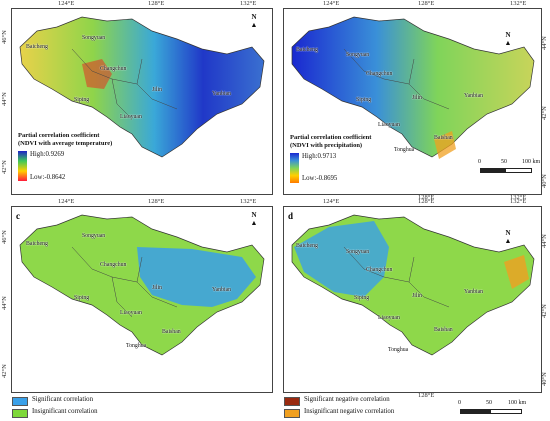 This screenshot has width=550, height=421. I want to click on panel-c-label: c, so click(18, 216).